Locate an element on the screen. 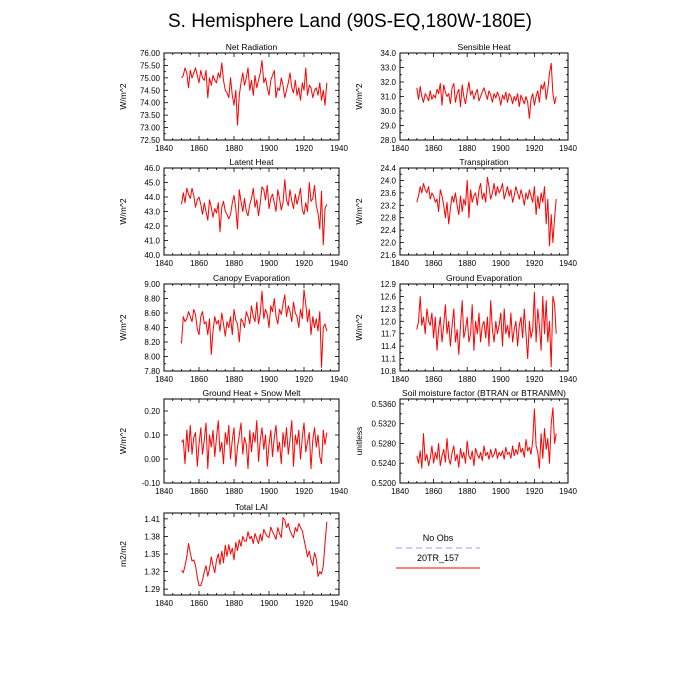 The image size is (700, 700). legend-label-no-obs: No Obs is located at coordinates (438, 538).